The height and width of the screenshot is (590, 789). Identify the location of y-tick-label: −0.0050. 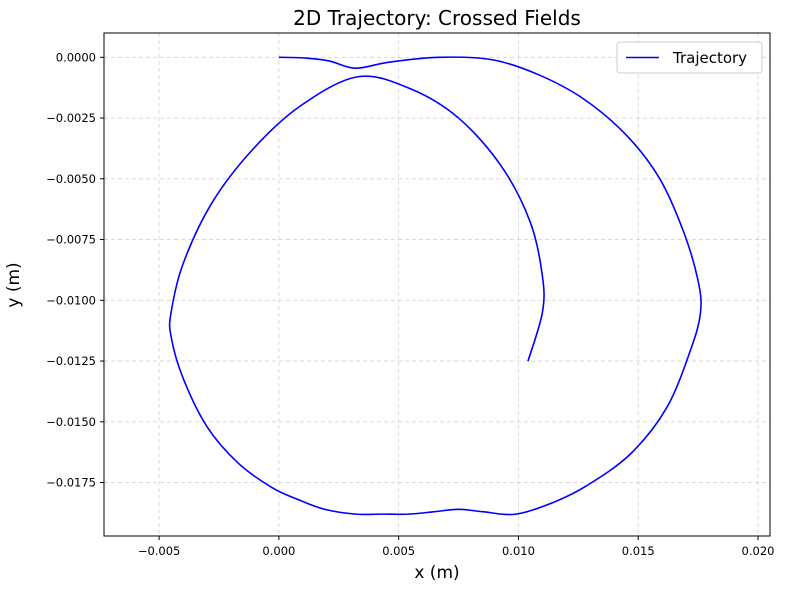
(71, 179).